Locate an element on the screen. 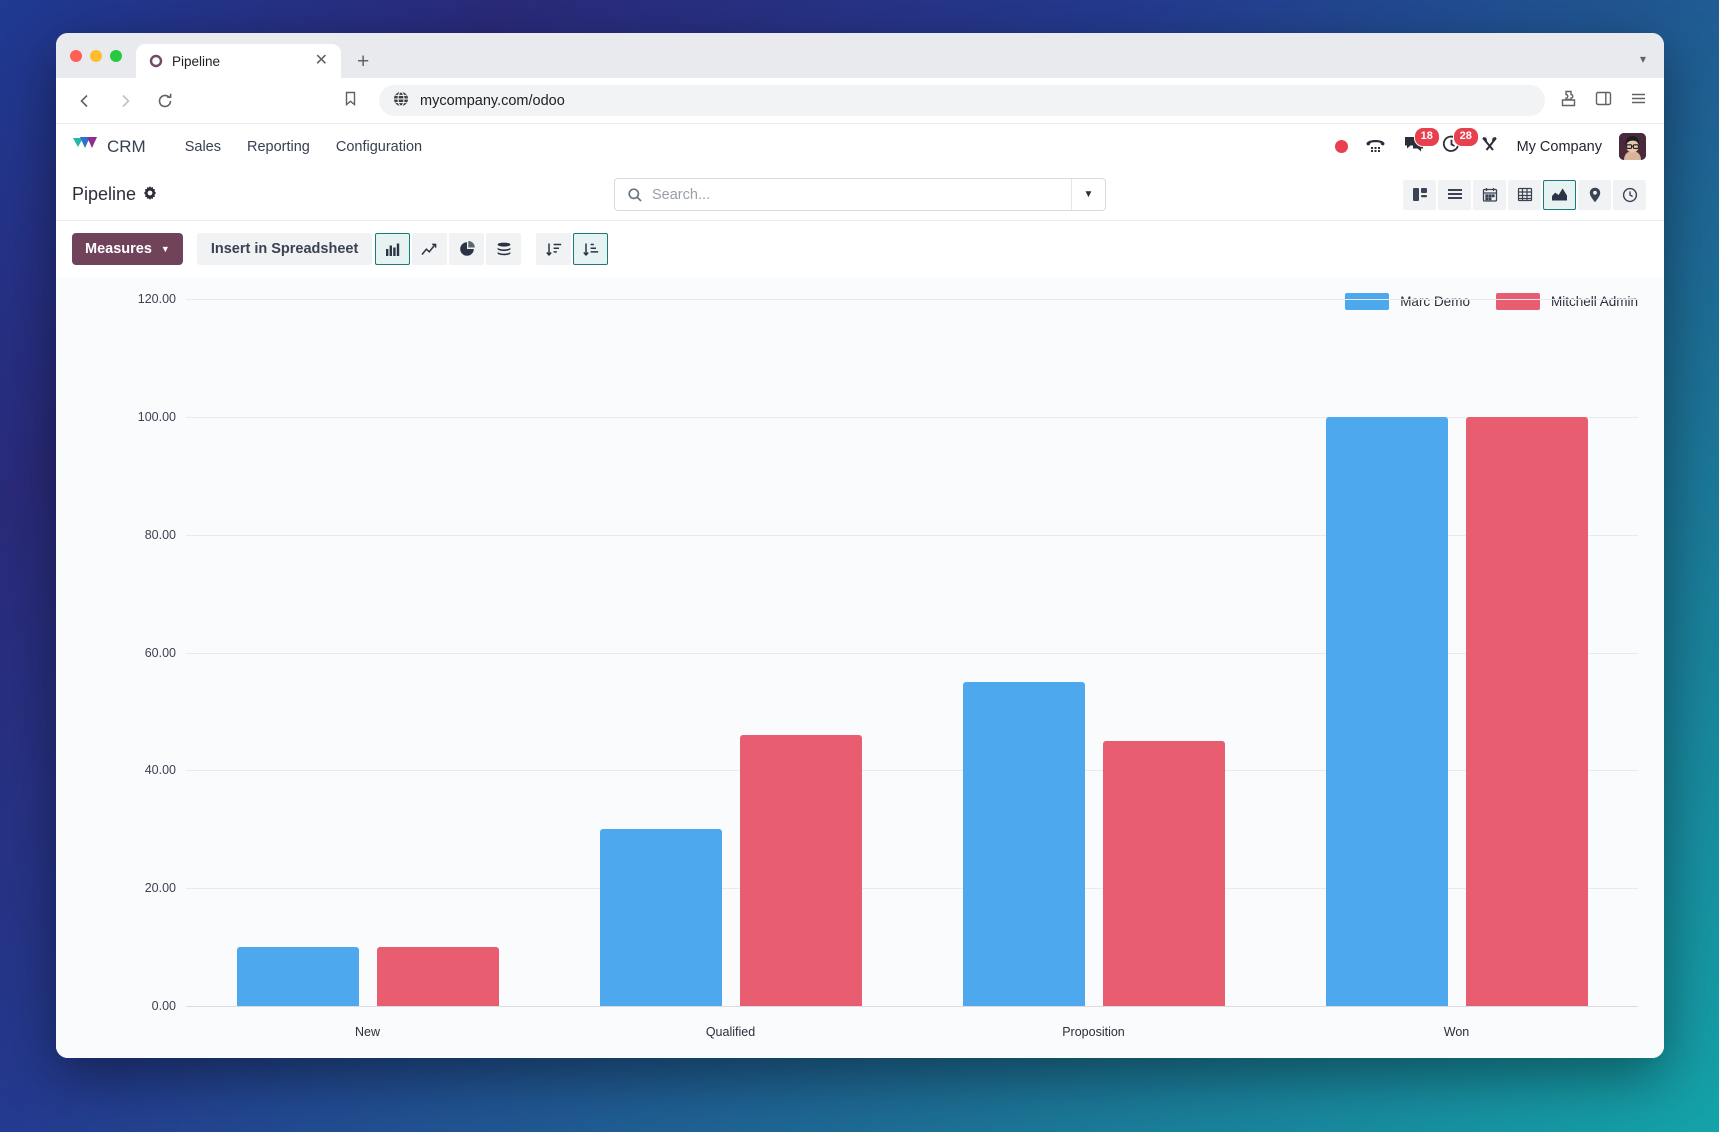 This screenshot has width=1719, height=1132. search-icon is located at coordinates (633, 195).